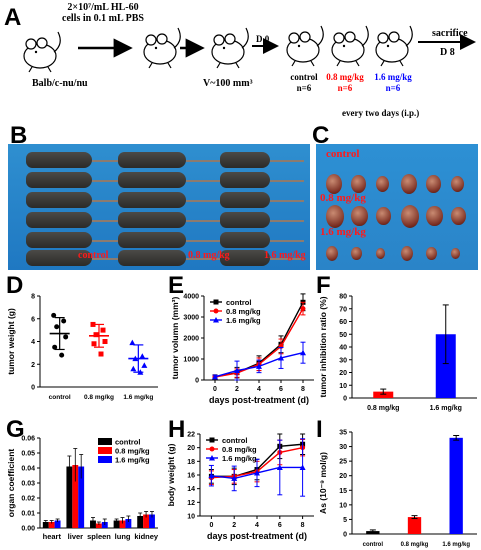  Describe the element at coordinates (383, 408) in the screenshot. I see `inhibition-x-tick-label: 0.8 mg/kg` at that location.